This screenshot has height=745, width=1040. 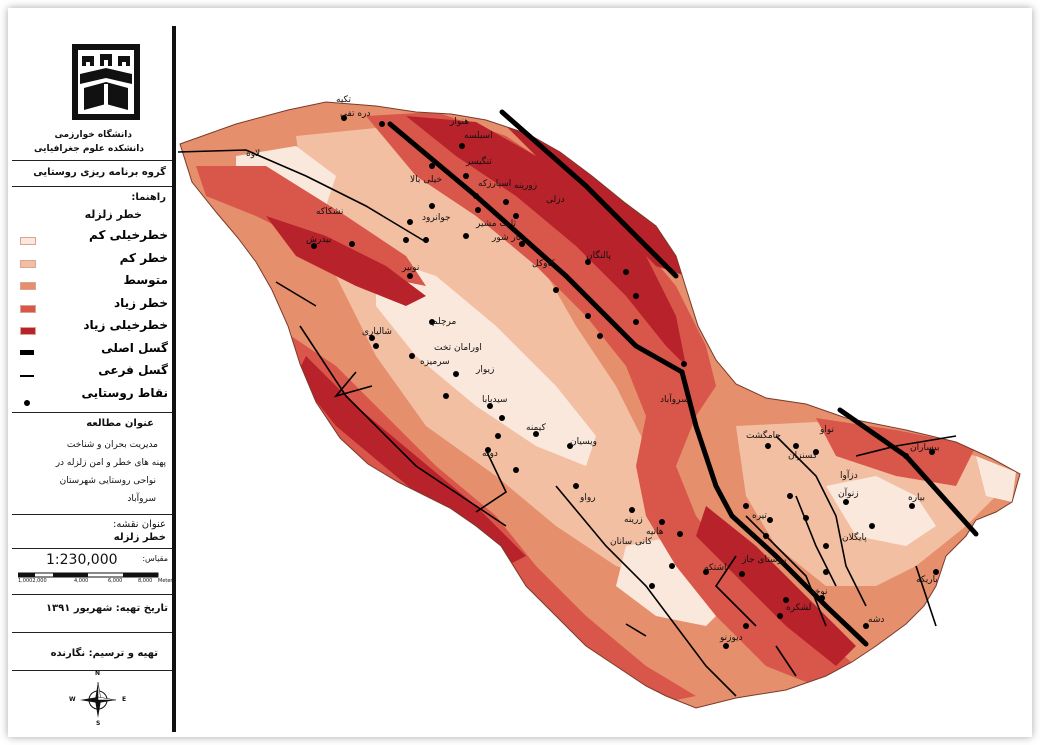 What do you see at coordinates (346, 261) in the screenshot?
I see `zone-very-high` at bounding box center [346, 261].